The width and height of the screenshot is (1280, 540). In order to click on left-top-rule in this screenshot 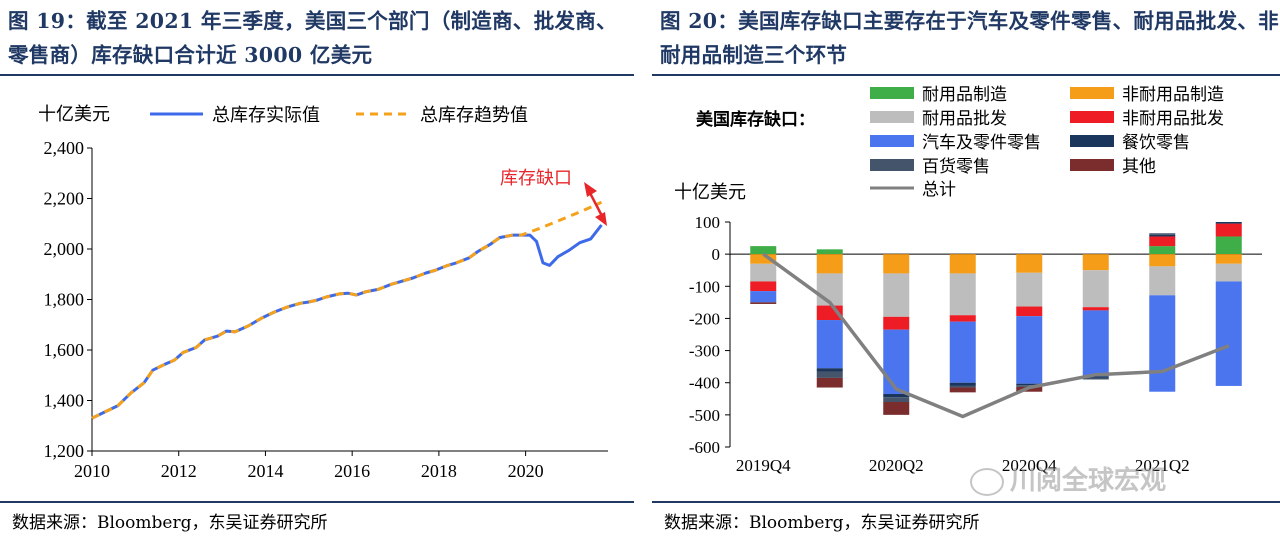, I will do `click(317, 75)`.